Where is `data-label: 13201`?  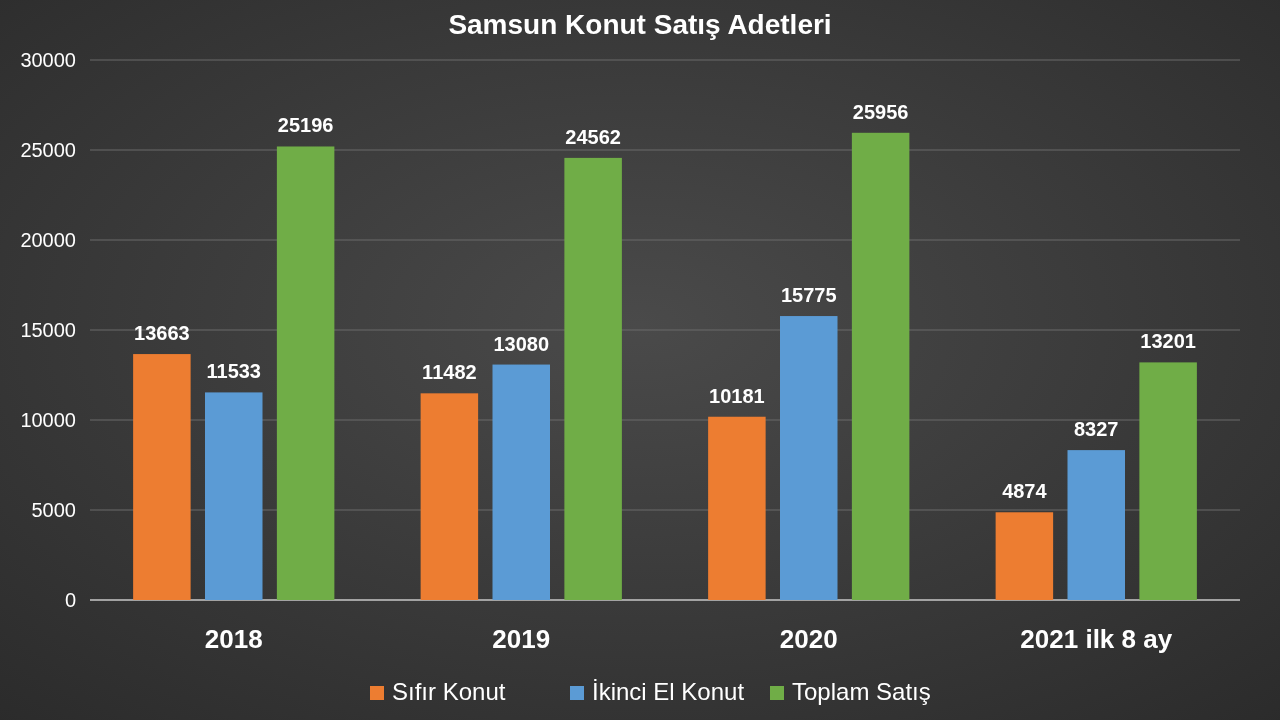 data-label: 13201 is located at coordinates (1168, 341).